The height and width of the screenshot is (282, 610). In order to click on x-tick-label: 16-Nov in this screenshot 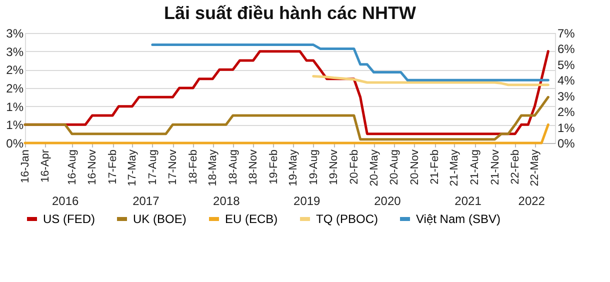, I will do `click(92, 167)`.